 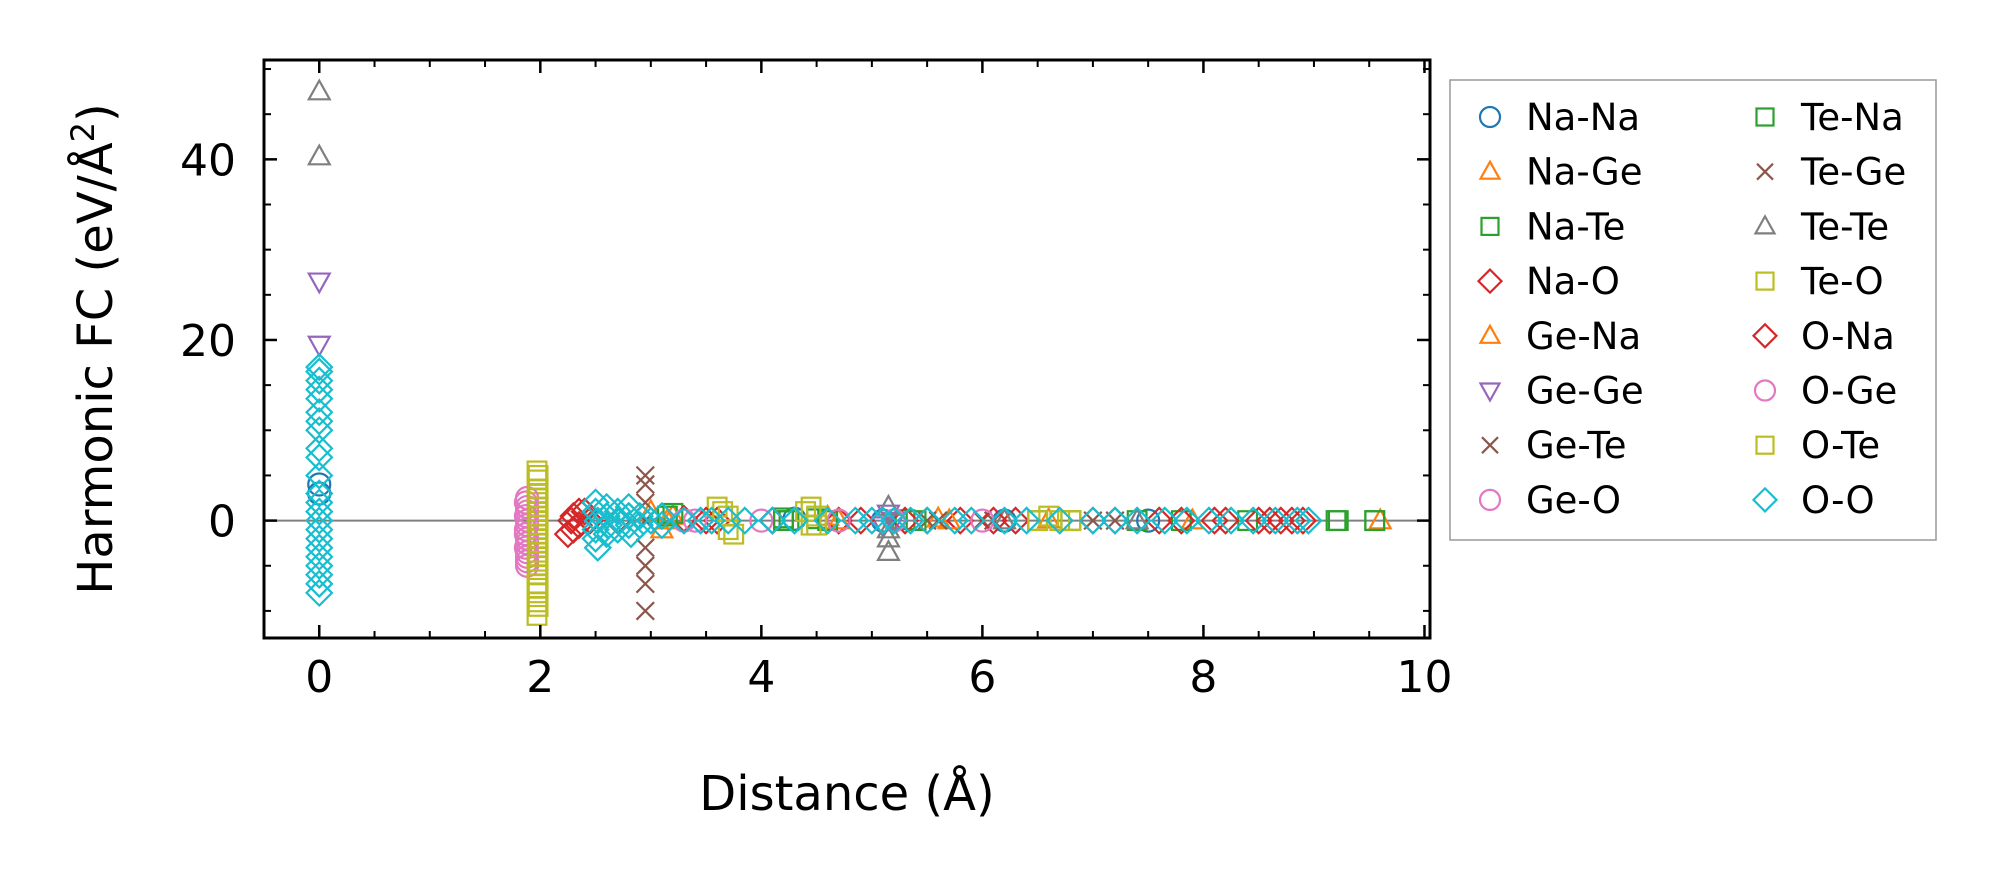 I want to click on legend-label-ge-o: Ge-O, so click(x=1573, y=500).